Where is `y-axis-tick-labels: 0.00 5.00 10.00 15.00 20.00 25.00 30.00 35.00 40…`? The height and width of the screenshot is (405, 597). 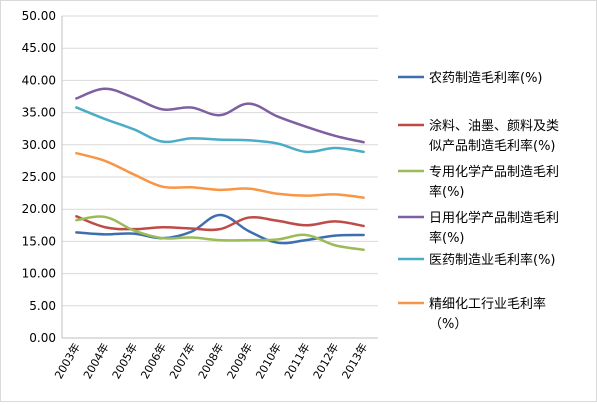 y-axis-tick-labels: 0.00 5.00 10.00 15.00 20.00 25.00 30.00 35.00 40… is located at coordinates (39, 177).